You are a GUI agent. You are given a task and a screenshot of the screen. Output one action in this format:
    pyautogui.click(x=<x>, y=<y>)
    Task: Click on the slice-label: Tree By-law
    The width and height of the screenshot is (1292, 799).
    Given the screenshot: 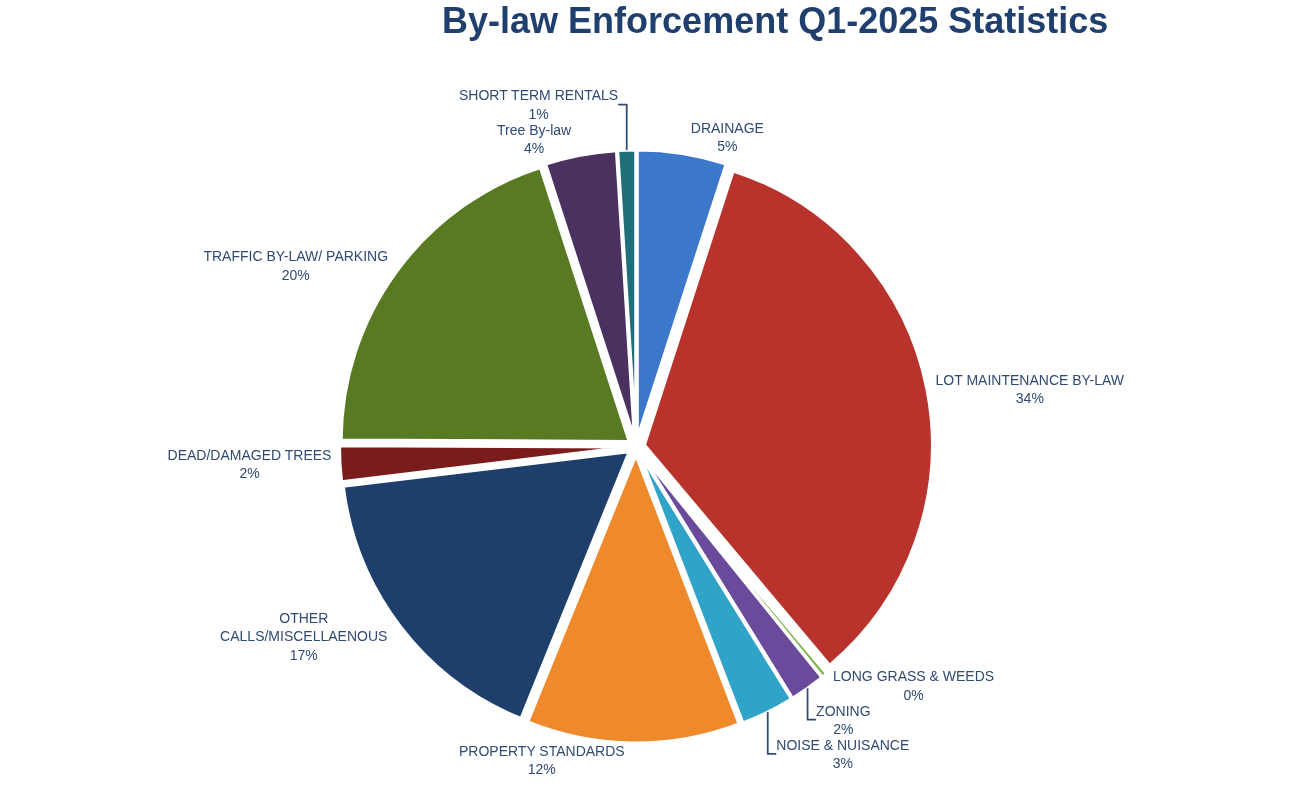 What is the action you would take?
    pyautogui.click(x=535, y=129)
    